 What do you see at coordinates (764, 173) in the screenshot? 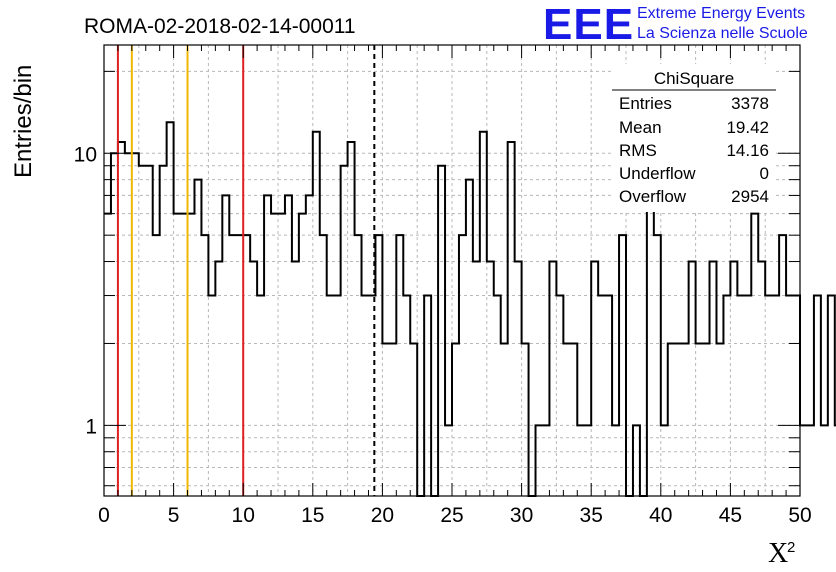
I see `stat-value-underflow: 0` at bounding box center [764, 173].